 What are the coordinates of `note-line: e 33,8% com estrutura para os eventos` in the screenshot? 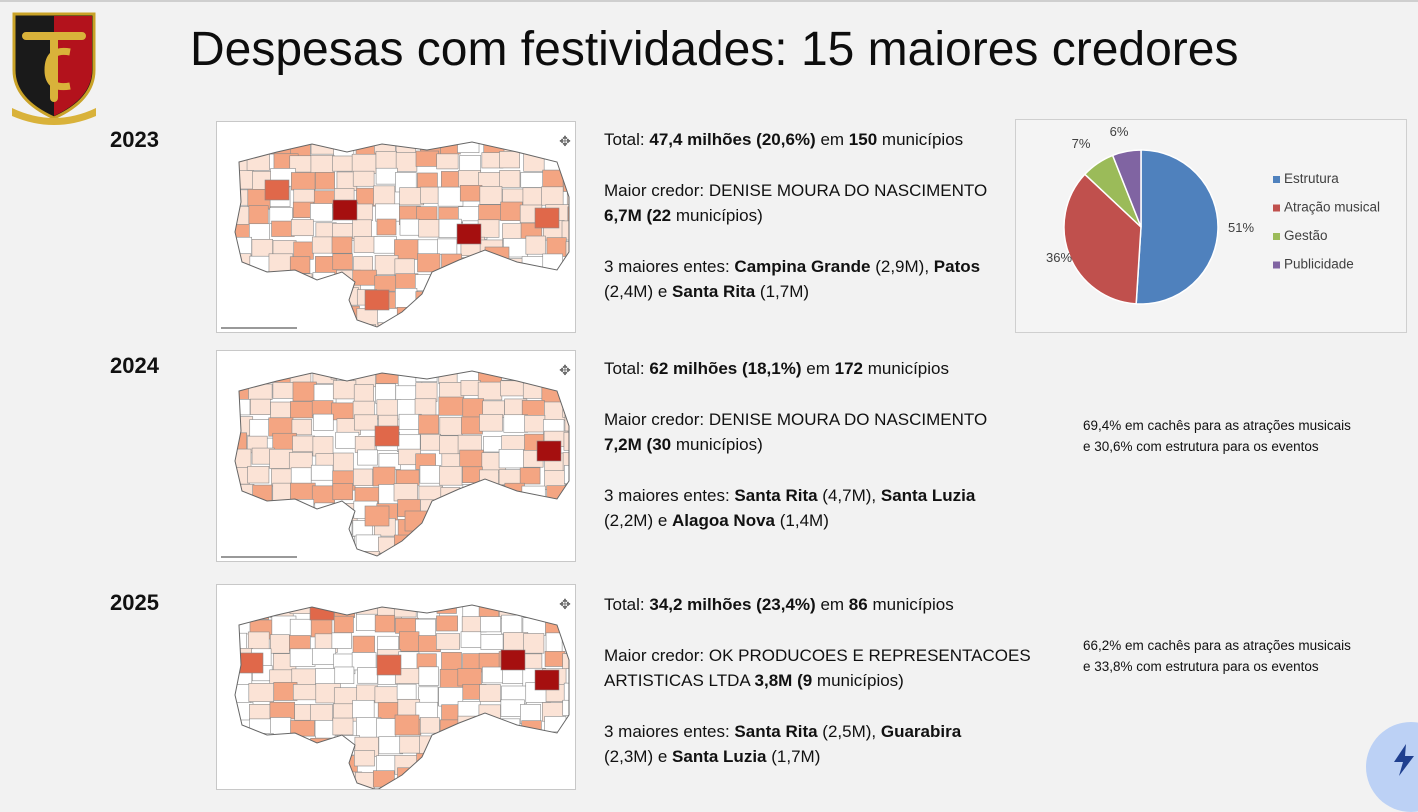 It's located at (1201, 666).